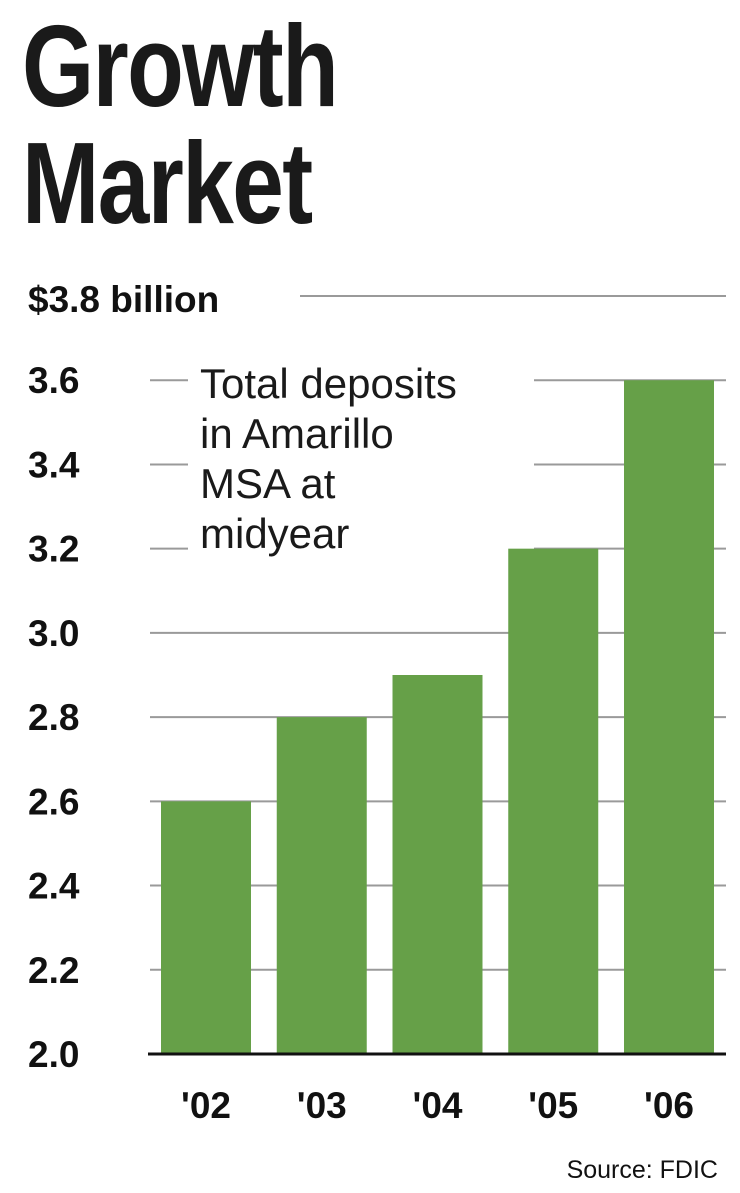 This screenshot has width=740, height=1193. Describe the element at coordinates (180, 66) in the screenshot. I see `chart-title-line-1: Growth` at that location.